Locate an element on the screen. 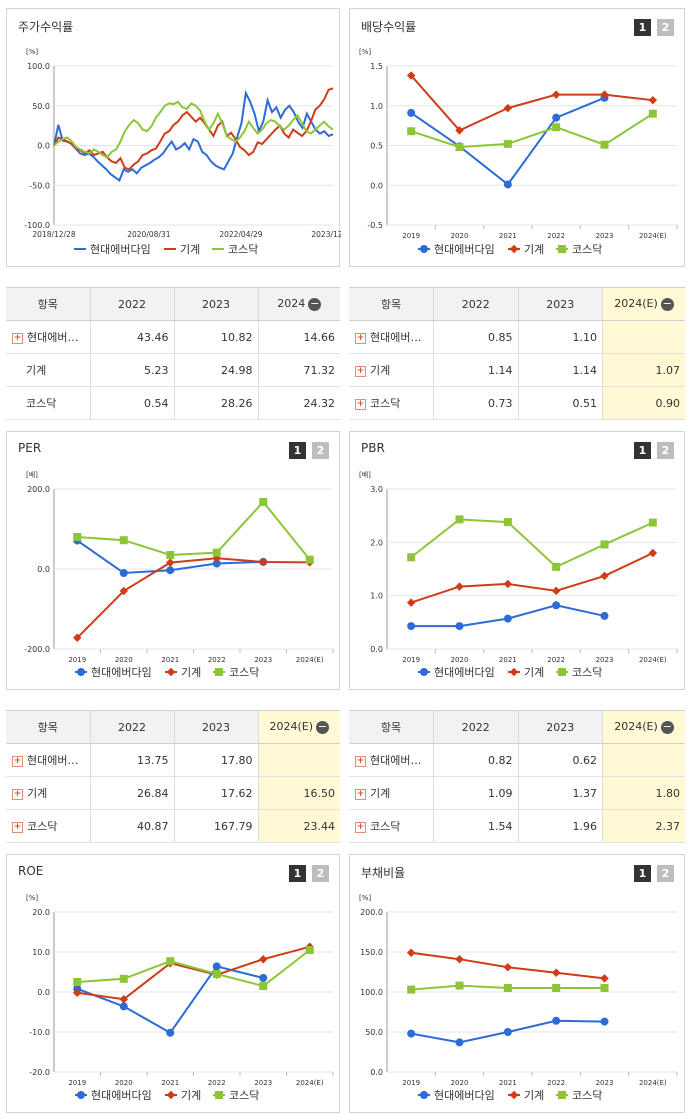 The width and height of the screenshot is (691, 1115). y-unit-label: [%] is located at coordinates (365, 898).